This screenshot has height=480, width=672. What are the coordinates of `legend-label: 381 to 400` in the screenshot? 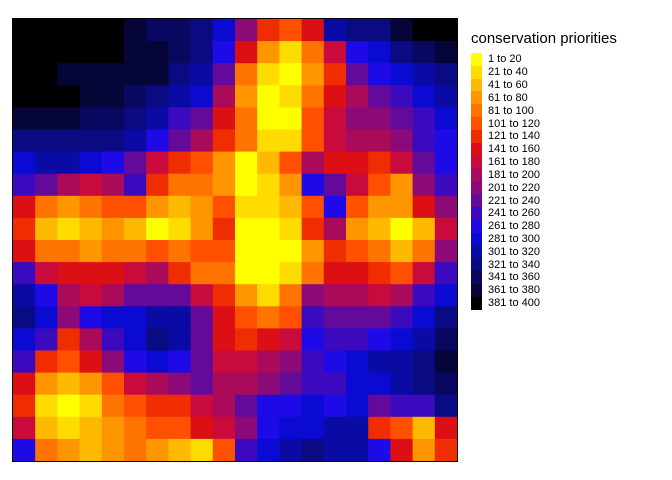 It's located at (514, 303).